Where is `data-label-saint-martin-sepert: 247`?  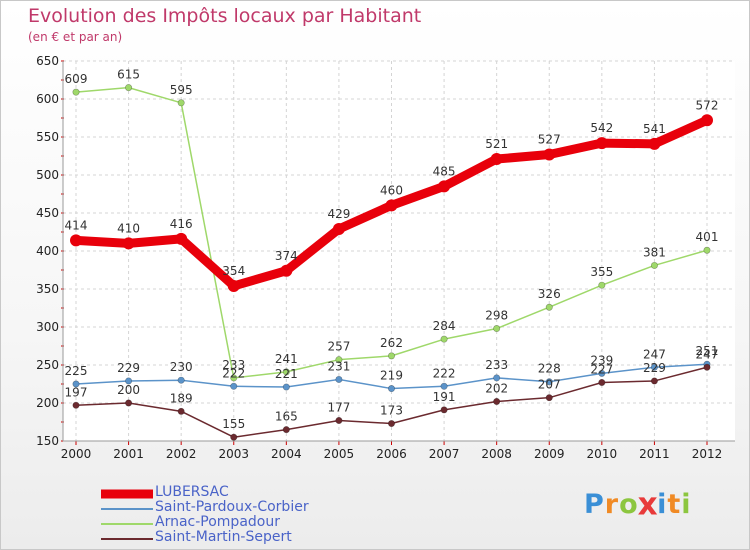 data-label-saint-martin-sepert: 247 is located at coordinates (707, 354).